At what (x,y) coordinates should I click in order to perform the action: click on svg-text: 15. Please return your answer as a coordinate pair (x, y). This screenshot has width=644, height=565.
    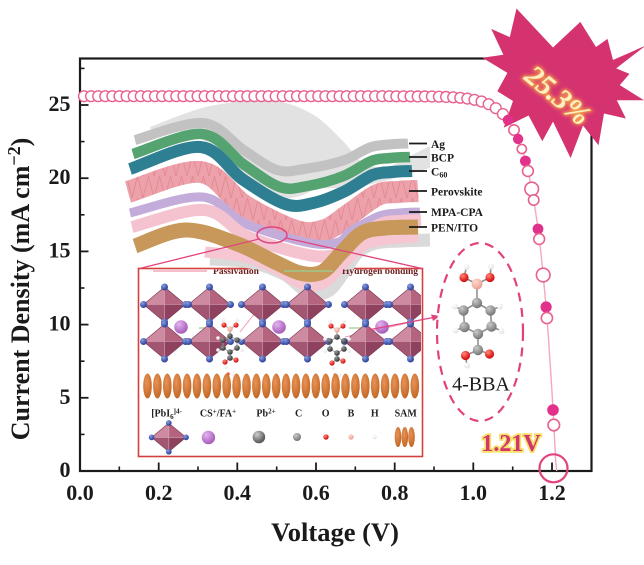
    Looking at the image, I should click on (60, 249).